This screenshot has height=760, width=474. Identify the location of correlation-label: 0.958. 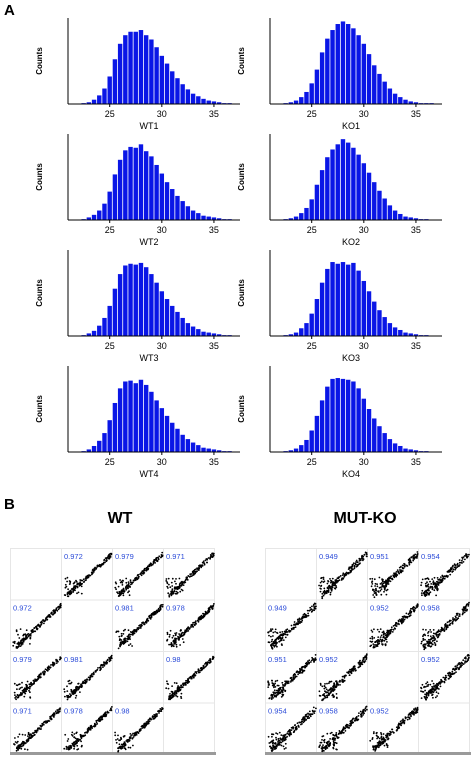
(328, 711).